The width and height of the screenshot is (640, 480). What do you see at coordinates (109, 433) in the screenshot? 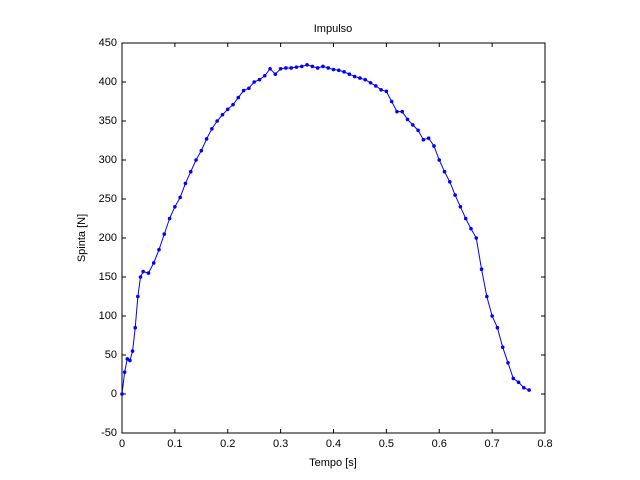
I see `y-tick-label: -50` at bounding box center [109, 433].